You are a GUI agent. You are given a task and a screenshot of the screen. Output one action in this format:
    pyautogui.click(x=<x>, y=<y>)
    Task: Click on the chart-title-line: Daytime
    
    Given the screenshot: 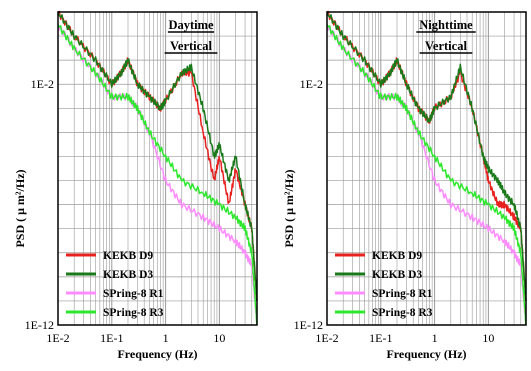 What is the action you would take?
    pyautogui.click(x=191, y=25)
    